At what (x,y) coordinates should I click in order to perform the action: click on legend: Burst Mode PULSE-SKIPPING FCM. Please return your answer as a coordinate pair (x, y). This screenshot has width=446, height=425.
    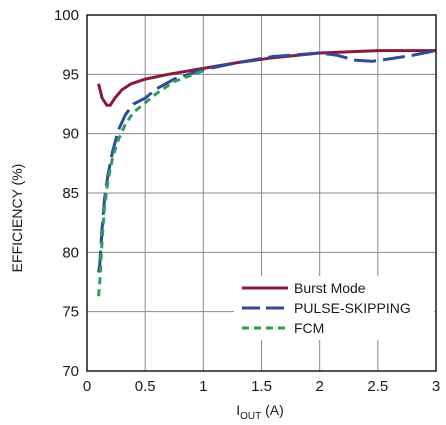
    Looking at the image, I should click on (334, 308).